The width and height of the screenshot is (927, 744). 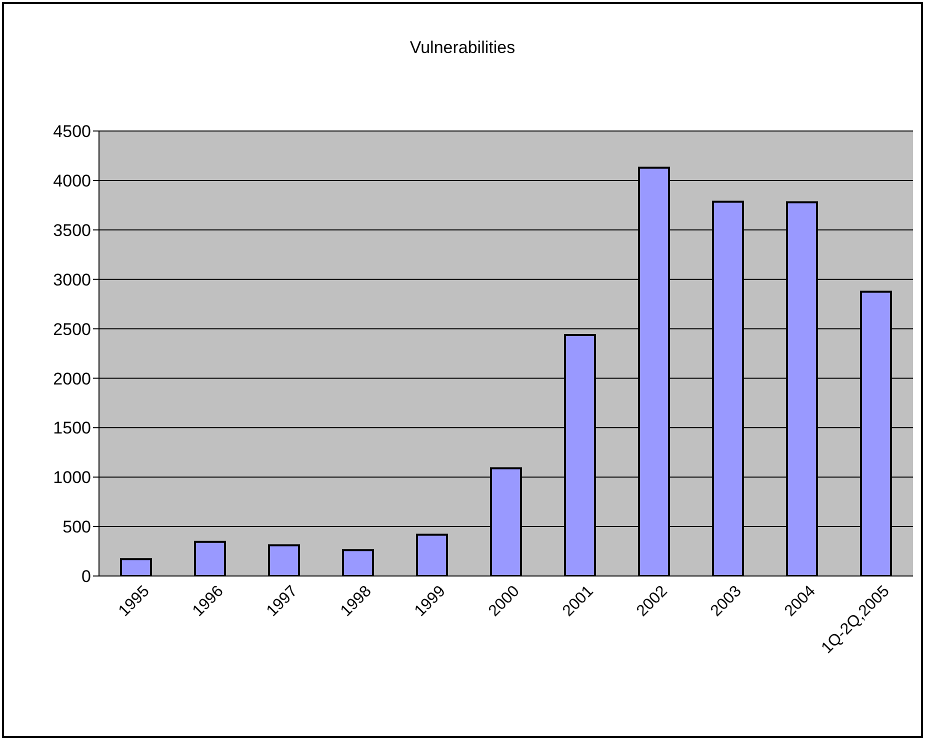 I want to click on y-tick-label: 1500, so click(x=72, y=428).